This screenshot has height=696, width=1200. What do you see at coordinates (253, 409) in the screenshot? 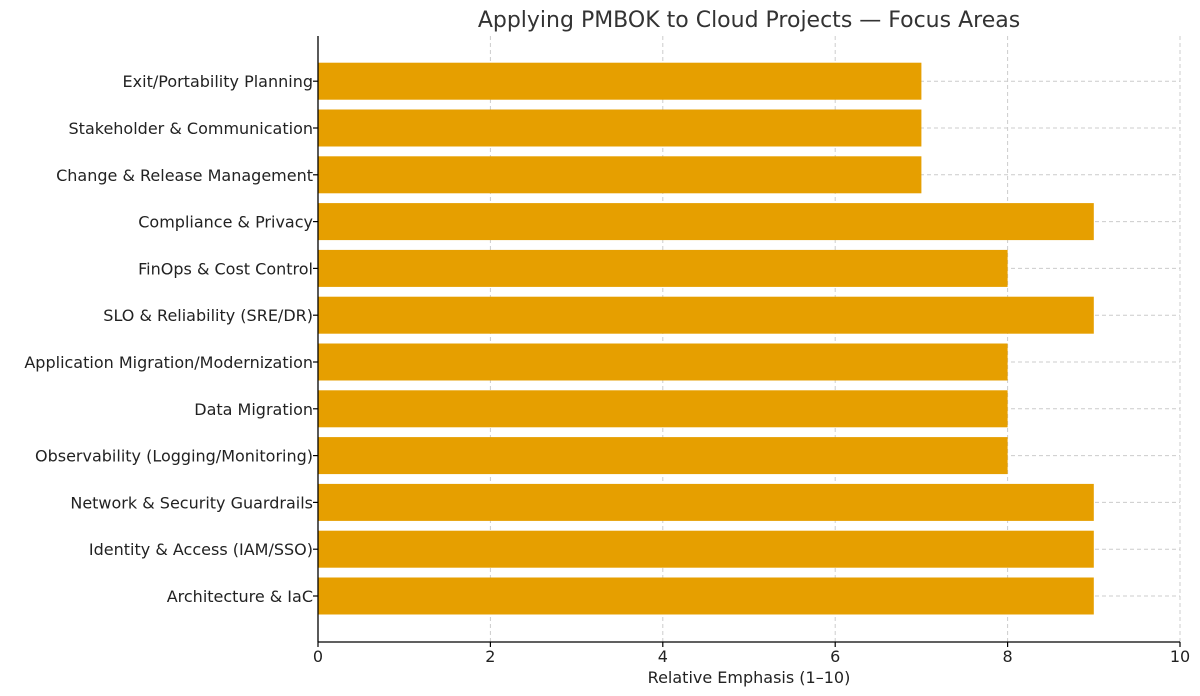
I see `category-label-4: Data Migration` at bounding box center [253, 409].